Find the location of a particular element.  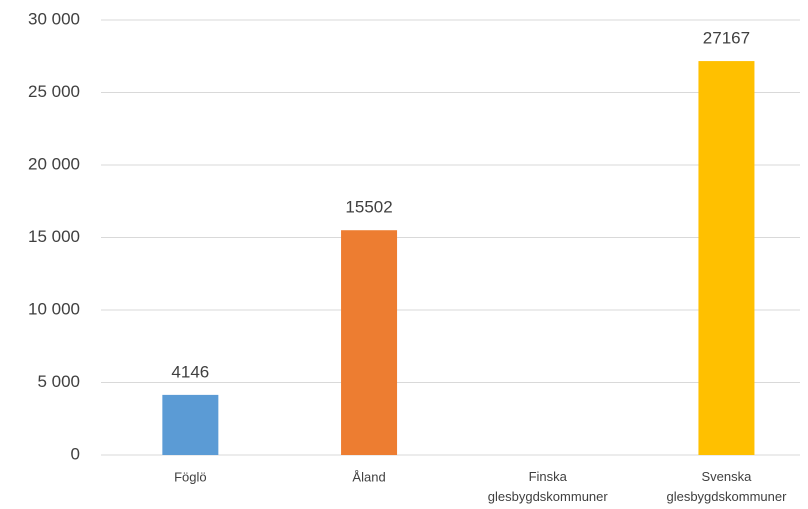

data-label: 15502 is located at coordinates (368, 207).